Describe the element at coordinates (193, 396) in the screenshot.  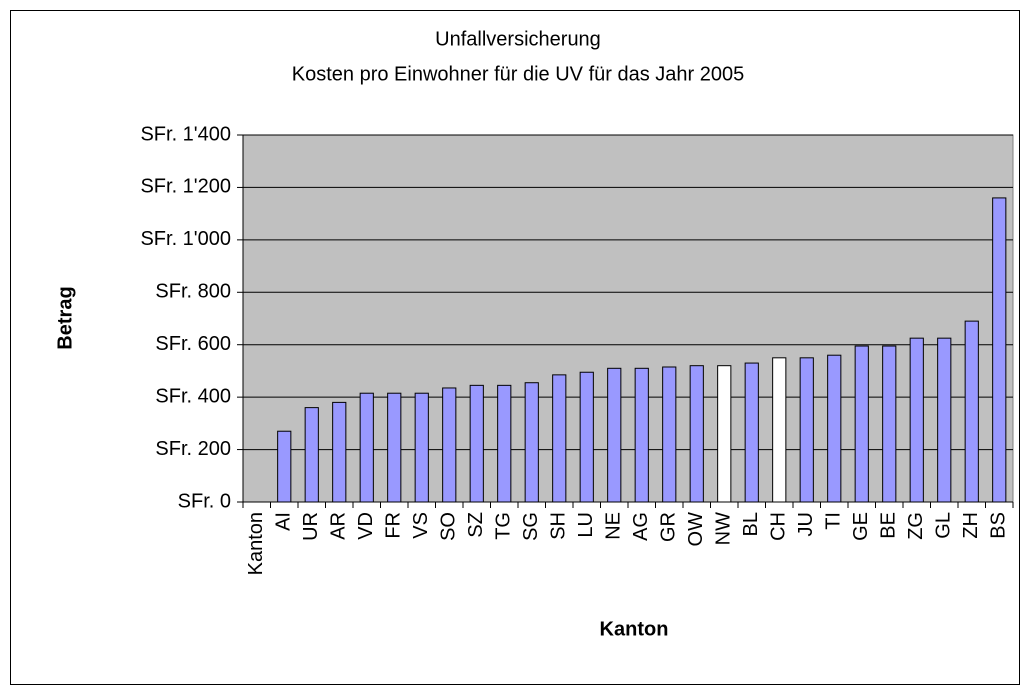
I see `y-tick-label: SFr. 400` at that location.